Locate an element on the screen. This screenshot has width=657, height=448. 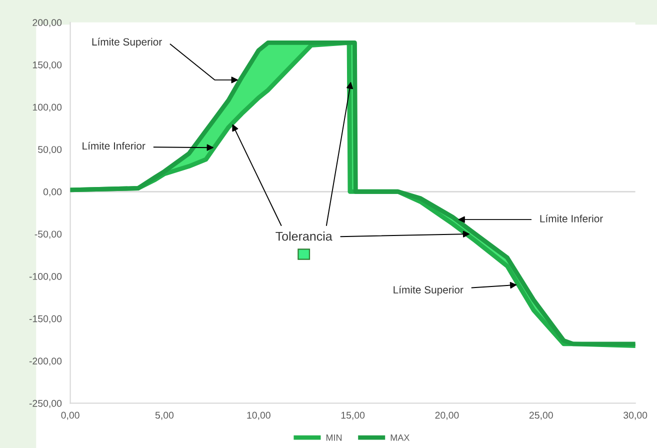
x-tick-label: 0,00 is located at coordinates (70, 416).